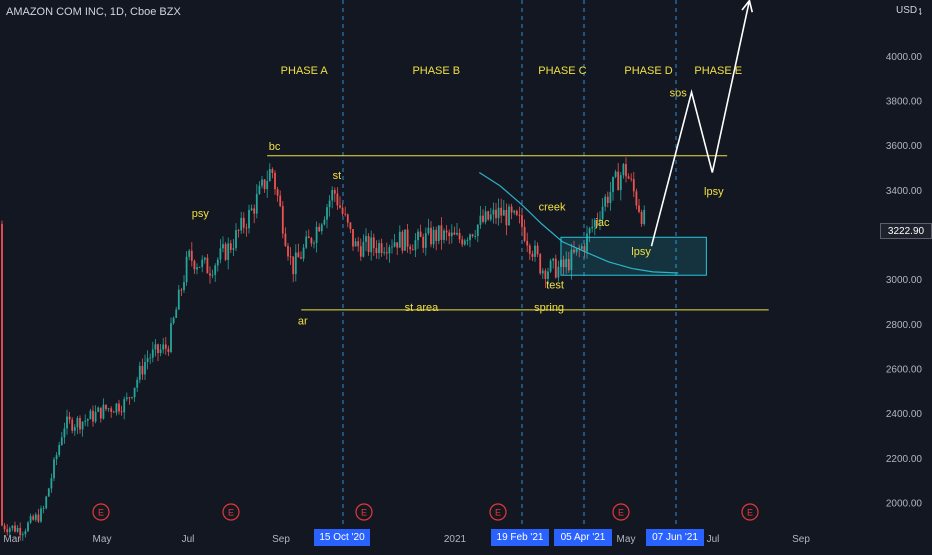  I want to click on earnings-marker-3: E, so click(498, 512).